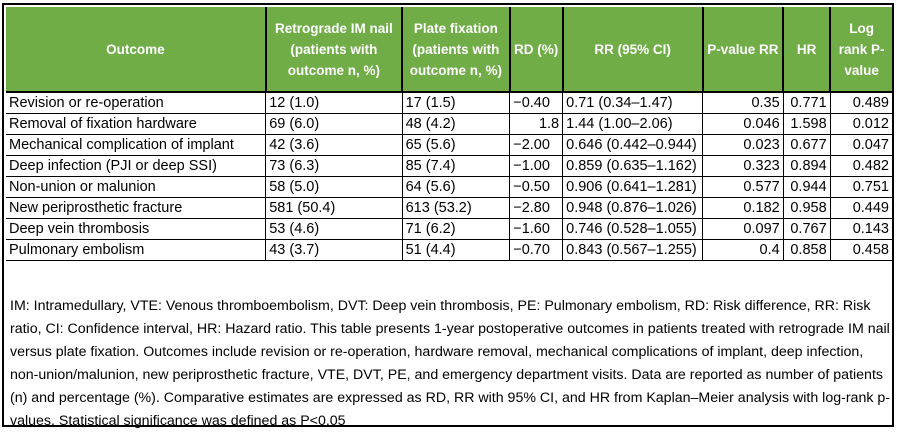 The width and height of the screenshot is (897, 433). I want to click on table-cell: 0.323, so click(743, 166).